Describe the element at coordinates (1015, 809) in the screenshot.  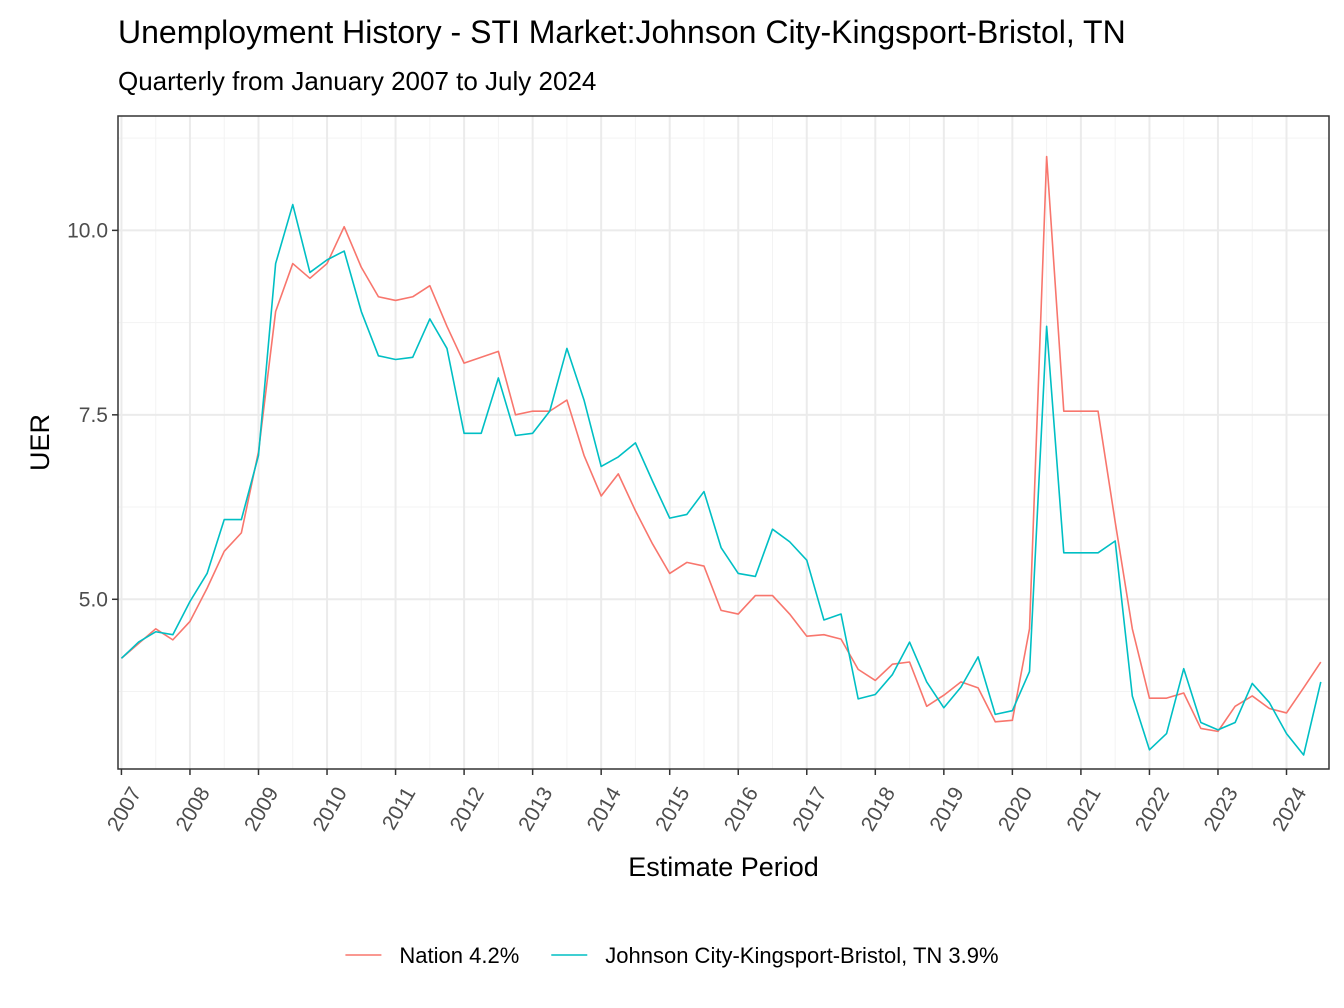
I see `x-tick-label: 2020` at that location.